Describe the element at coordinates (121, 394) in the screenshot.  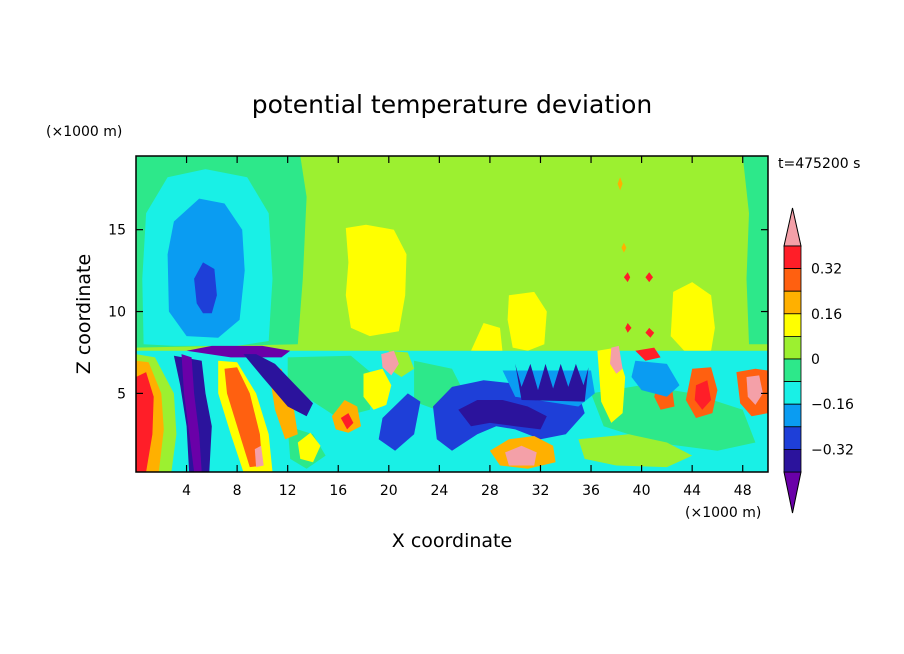
I see `y-tick-label: 5` at that location.